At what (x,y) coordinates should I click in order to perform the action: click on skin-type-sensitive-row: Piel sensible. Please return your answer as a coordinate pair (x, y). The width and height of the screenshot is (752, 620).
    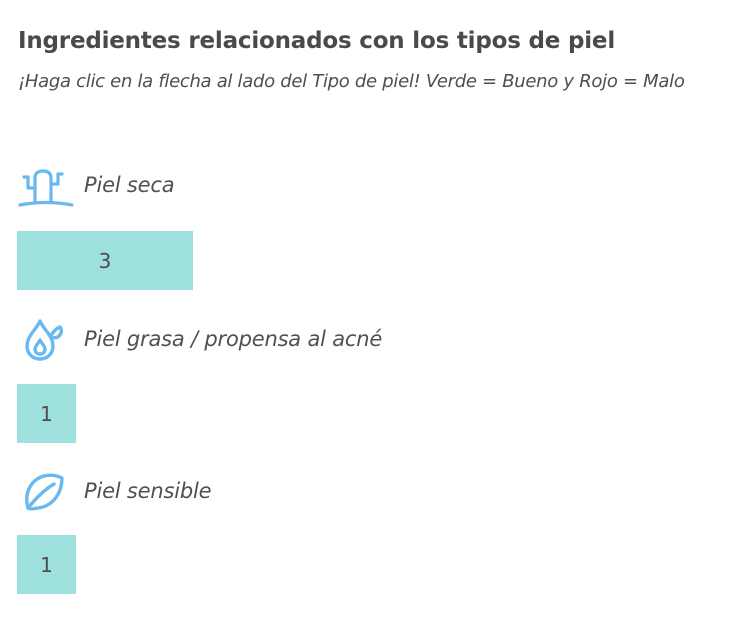
    Looking at the image, I should click on (115, 491).